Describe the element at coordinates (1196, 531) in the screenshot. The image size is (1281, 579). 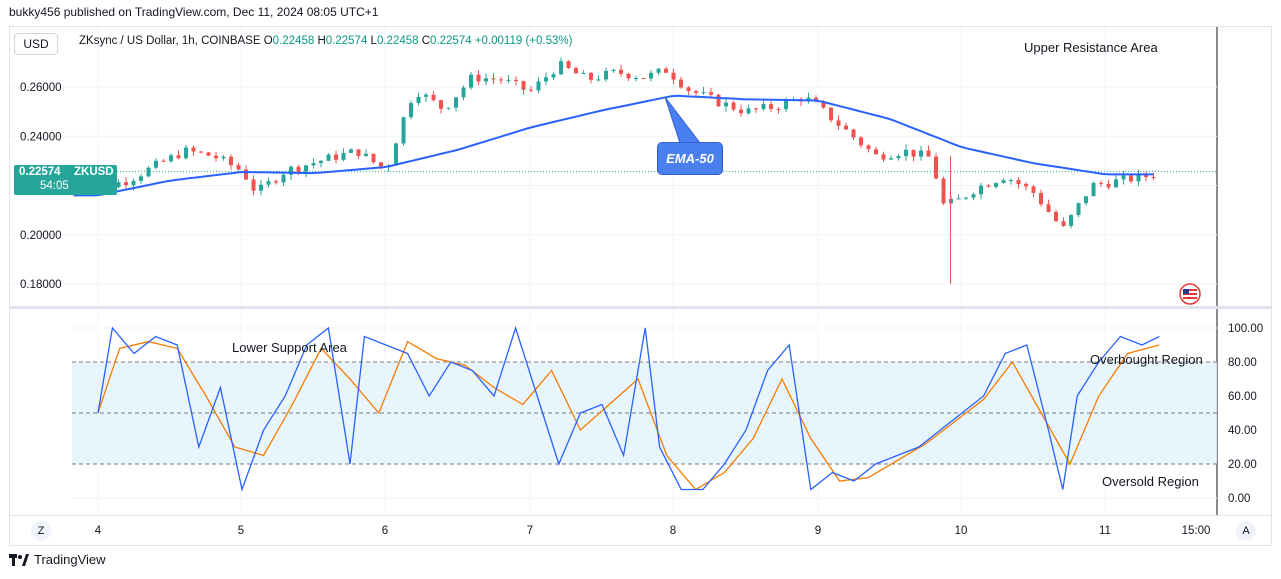
I see `time-tick-label: 15:00` at that location.